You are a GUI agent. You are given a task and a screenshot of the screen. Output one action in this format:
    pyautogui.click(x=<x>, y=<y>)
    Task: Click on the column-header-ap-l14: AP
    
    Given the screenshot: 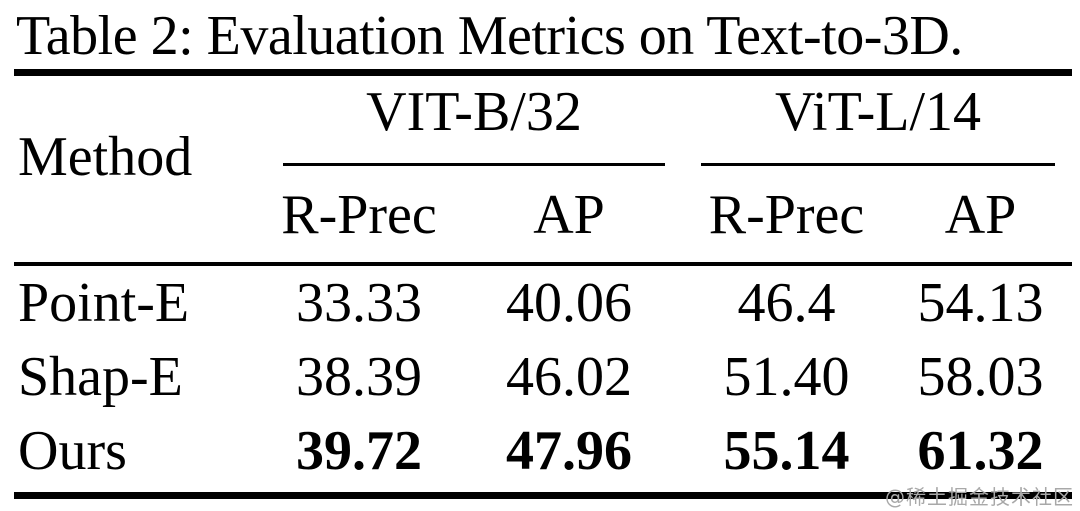 What is the action you would take?
    pyautogui.click(x=980, y=215)
    